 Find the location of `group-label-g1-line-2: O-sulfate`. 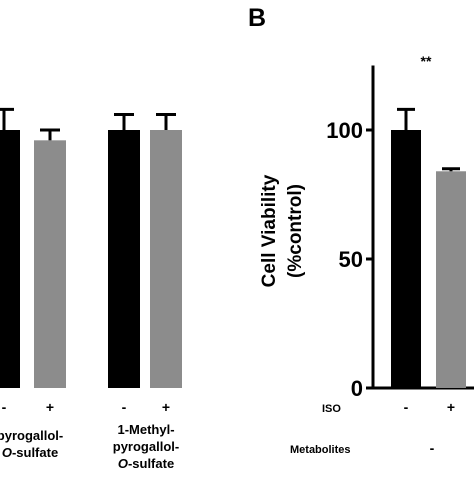

group-label-g1-line-2: O-sulfate is located at coordinates (30, 452).